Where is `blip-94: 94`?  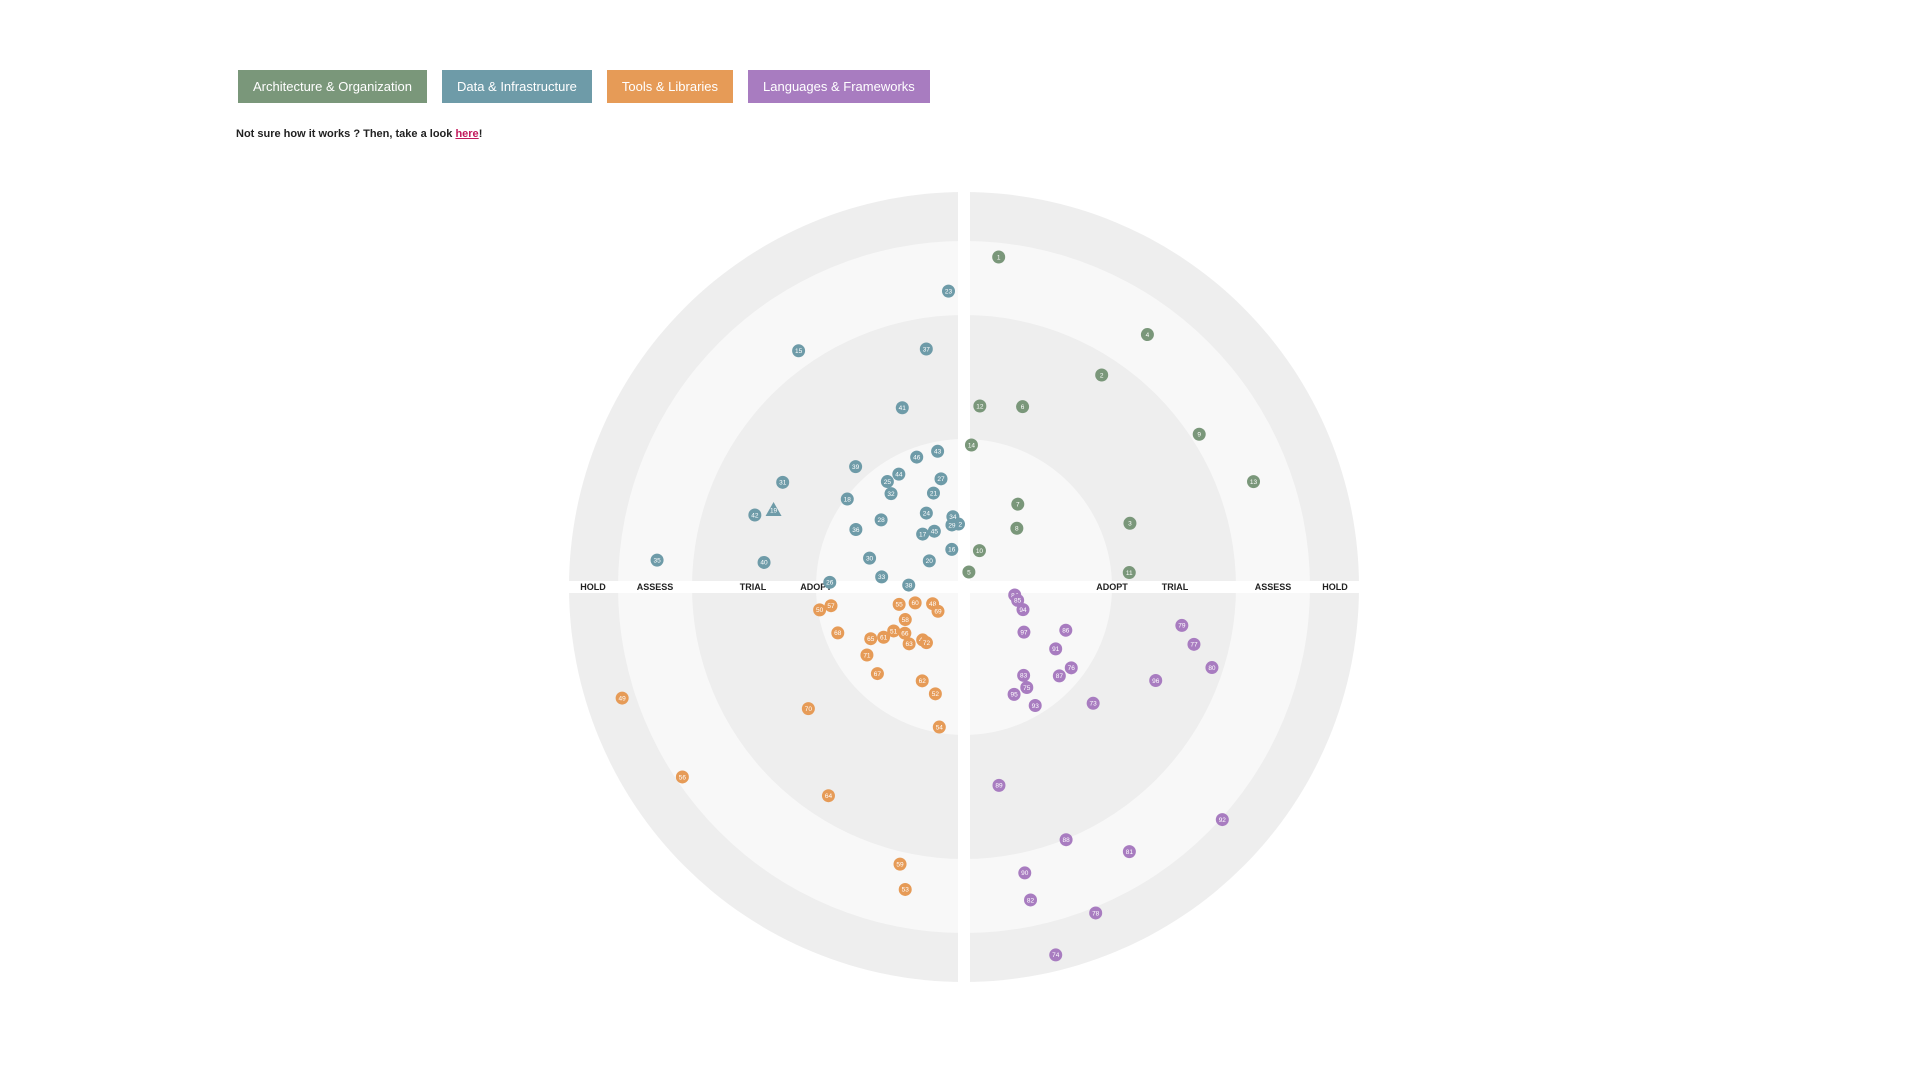 blip-94: 94 is located at coordinates (1023, 610).